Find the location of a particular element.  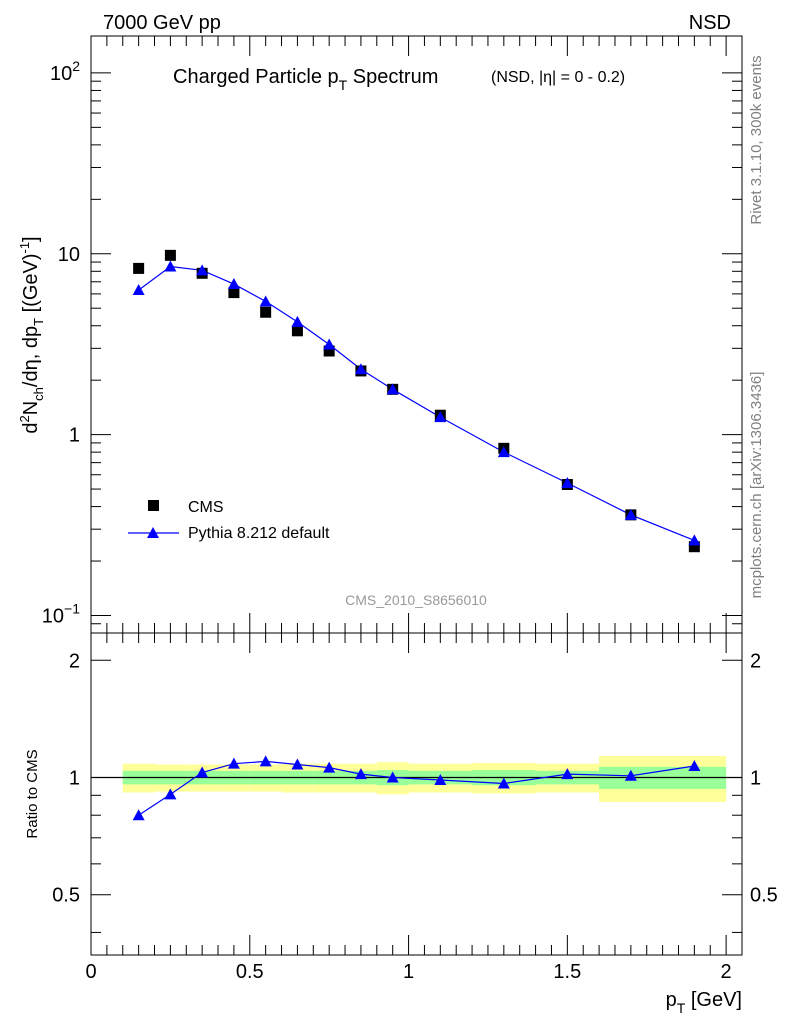

y-tick-label: 10⁻¹ is located at coordinates (61, 613).